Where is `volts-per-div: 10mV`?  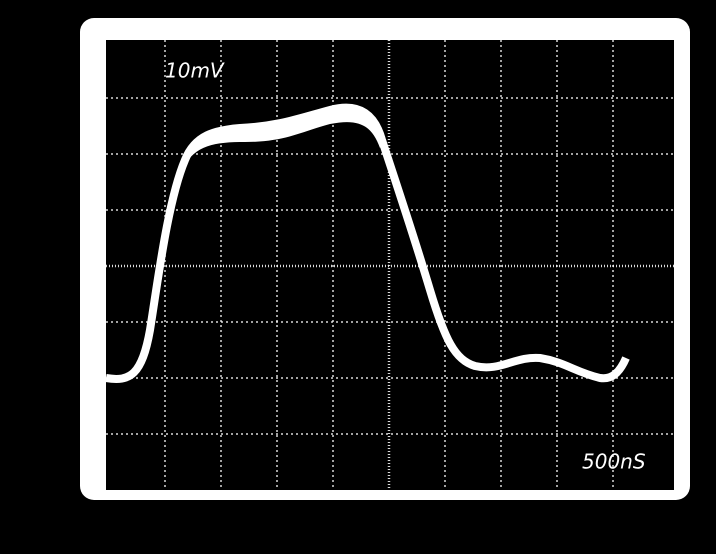 volts-per-div: 10mV is located at coordinates (195, 71).